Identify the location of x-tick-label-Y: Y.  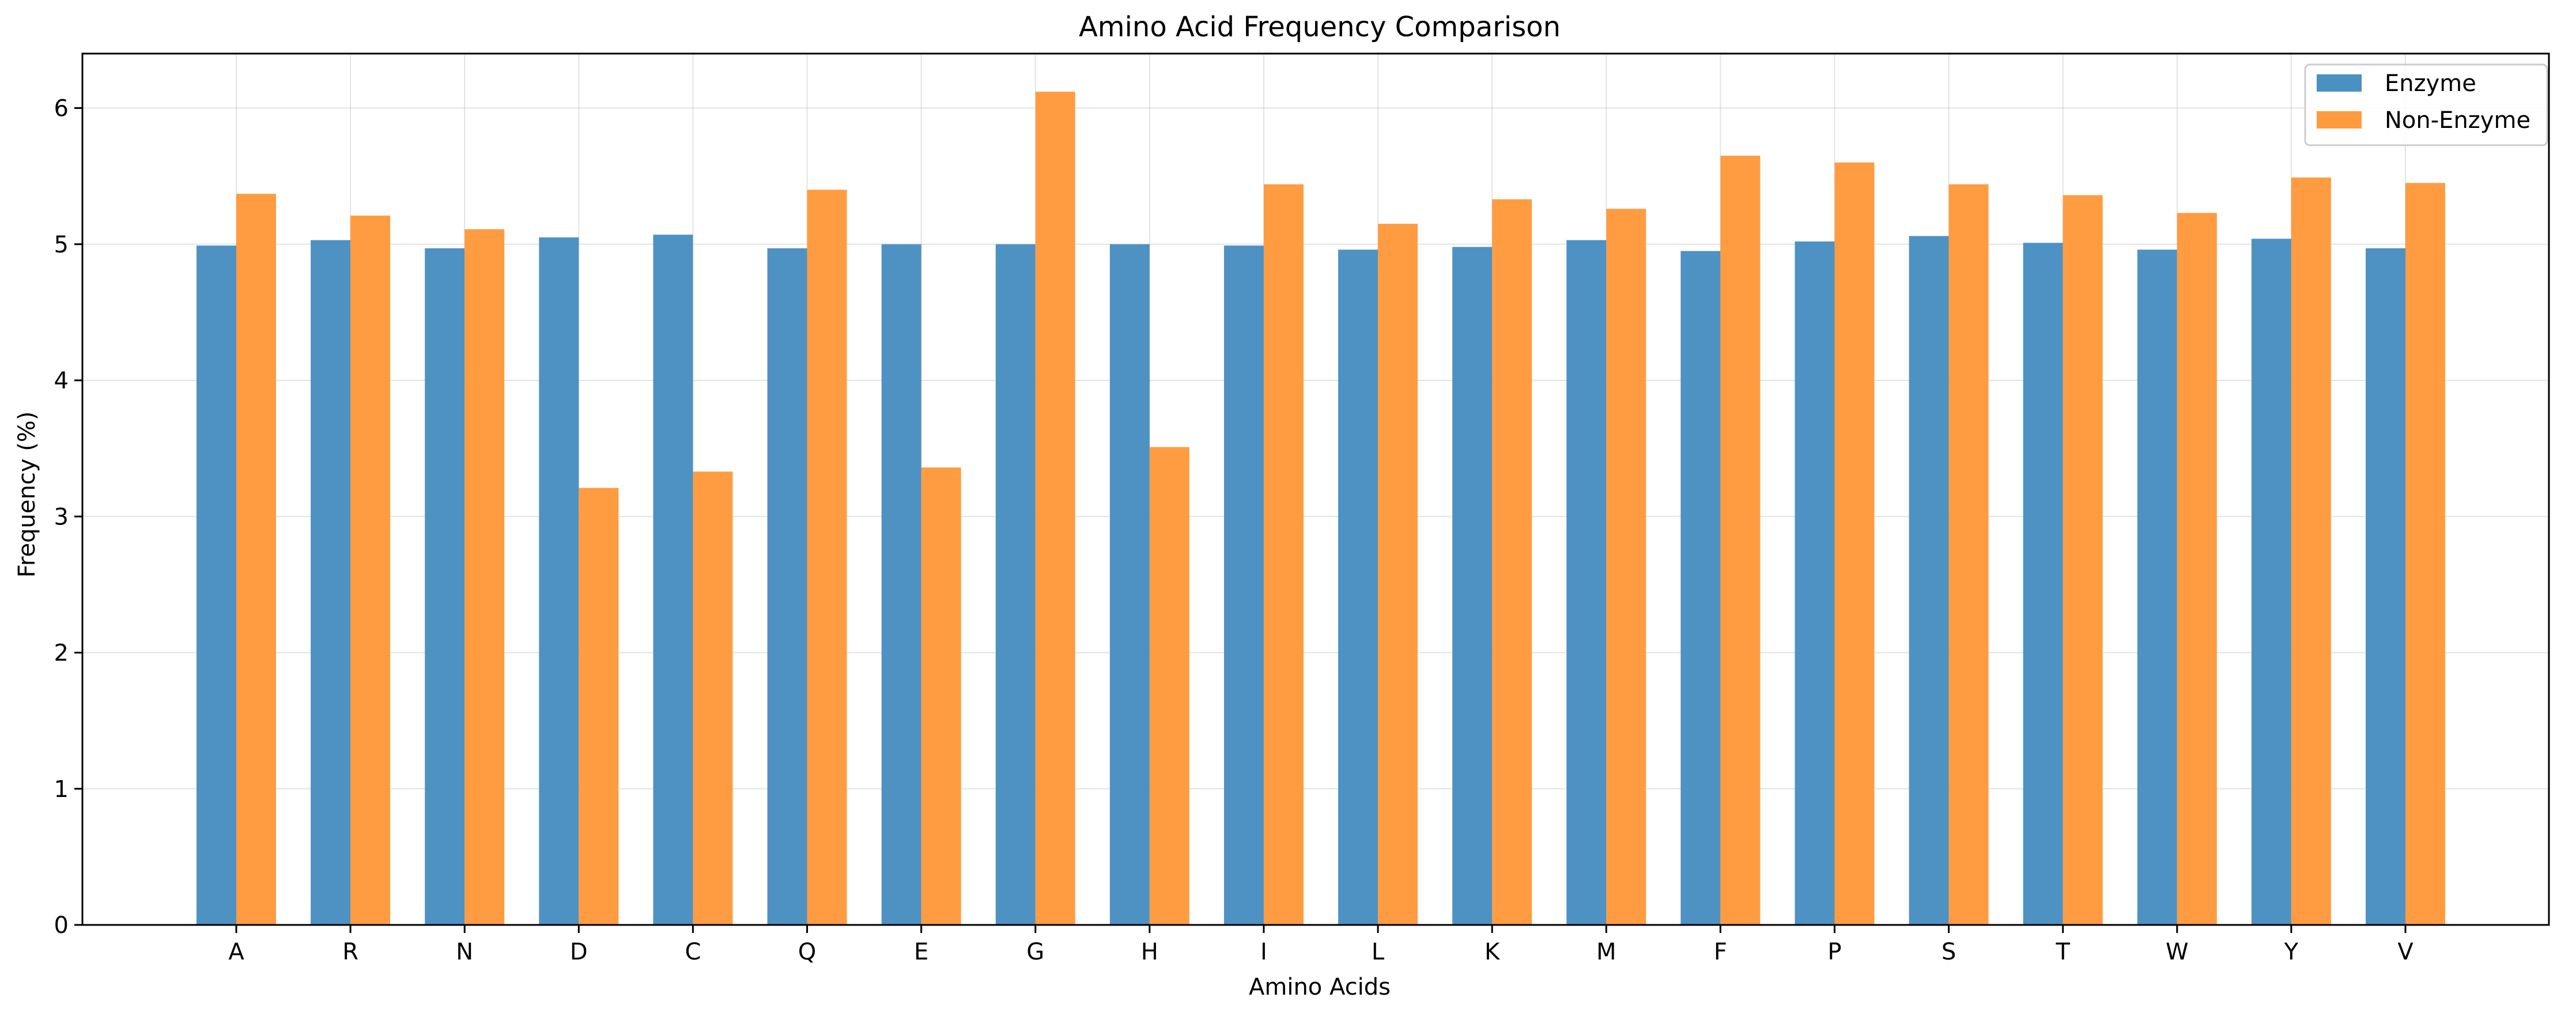
(2291, 952).